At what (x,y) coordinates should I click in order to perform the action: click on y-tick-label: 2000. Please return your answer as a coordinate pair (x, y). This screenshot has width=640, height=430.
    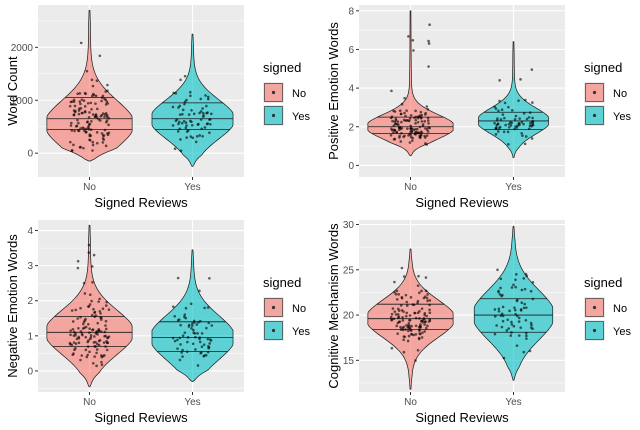
    Looking at the image, I should click on (22, 48).